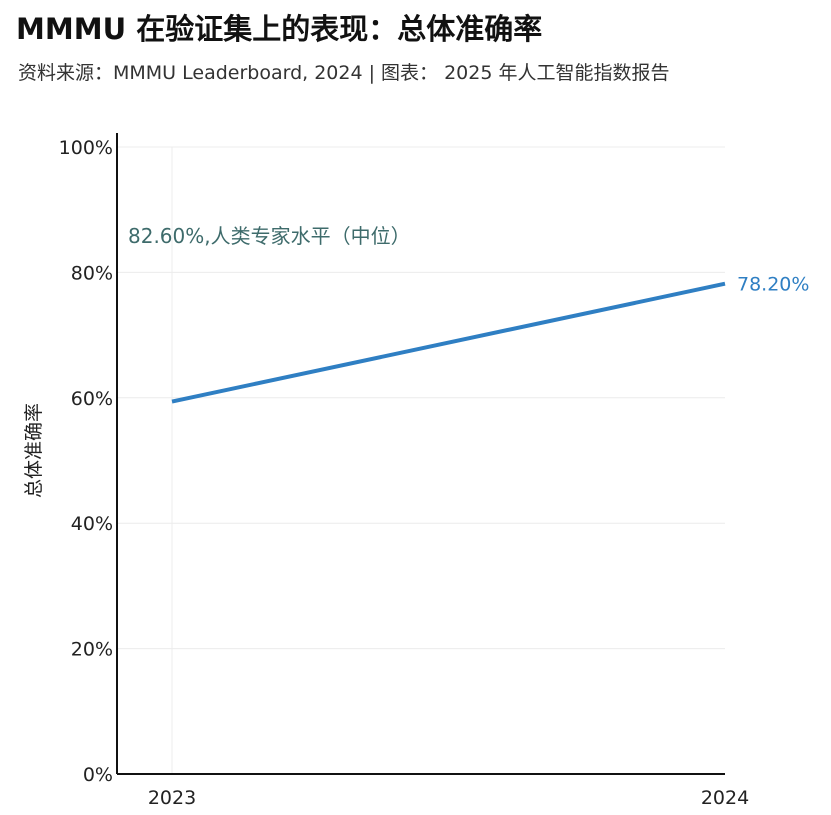 Image resolution: width=831 pixels, height=815 pixels. I want to click on series-line, so click(448, 342).